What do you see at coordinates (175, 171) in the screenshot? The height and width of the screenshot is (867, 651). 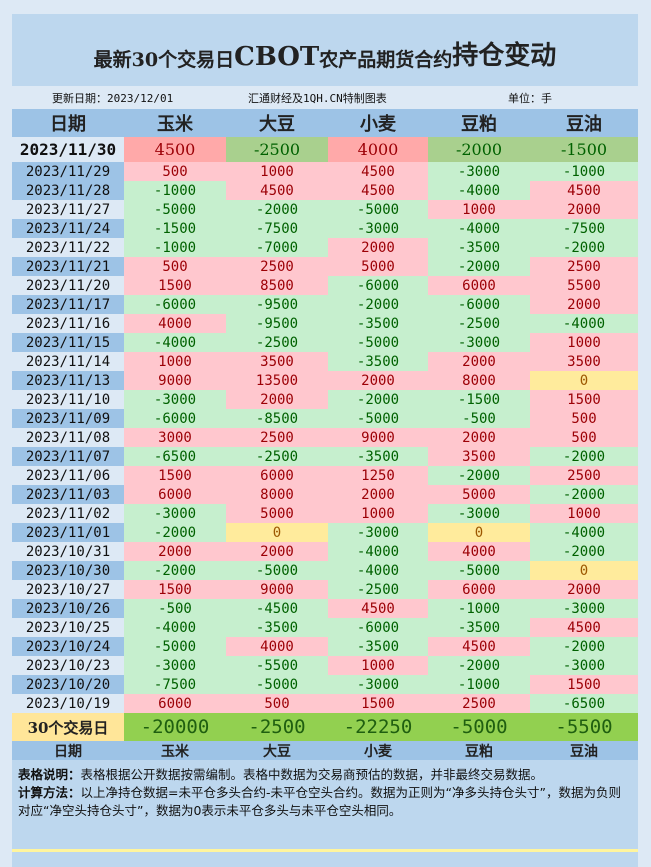 I see `value-cell: 500` at bounding box center [175, 171].